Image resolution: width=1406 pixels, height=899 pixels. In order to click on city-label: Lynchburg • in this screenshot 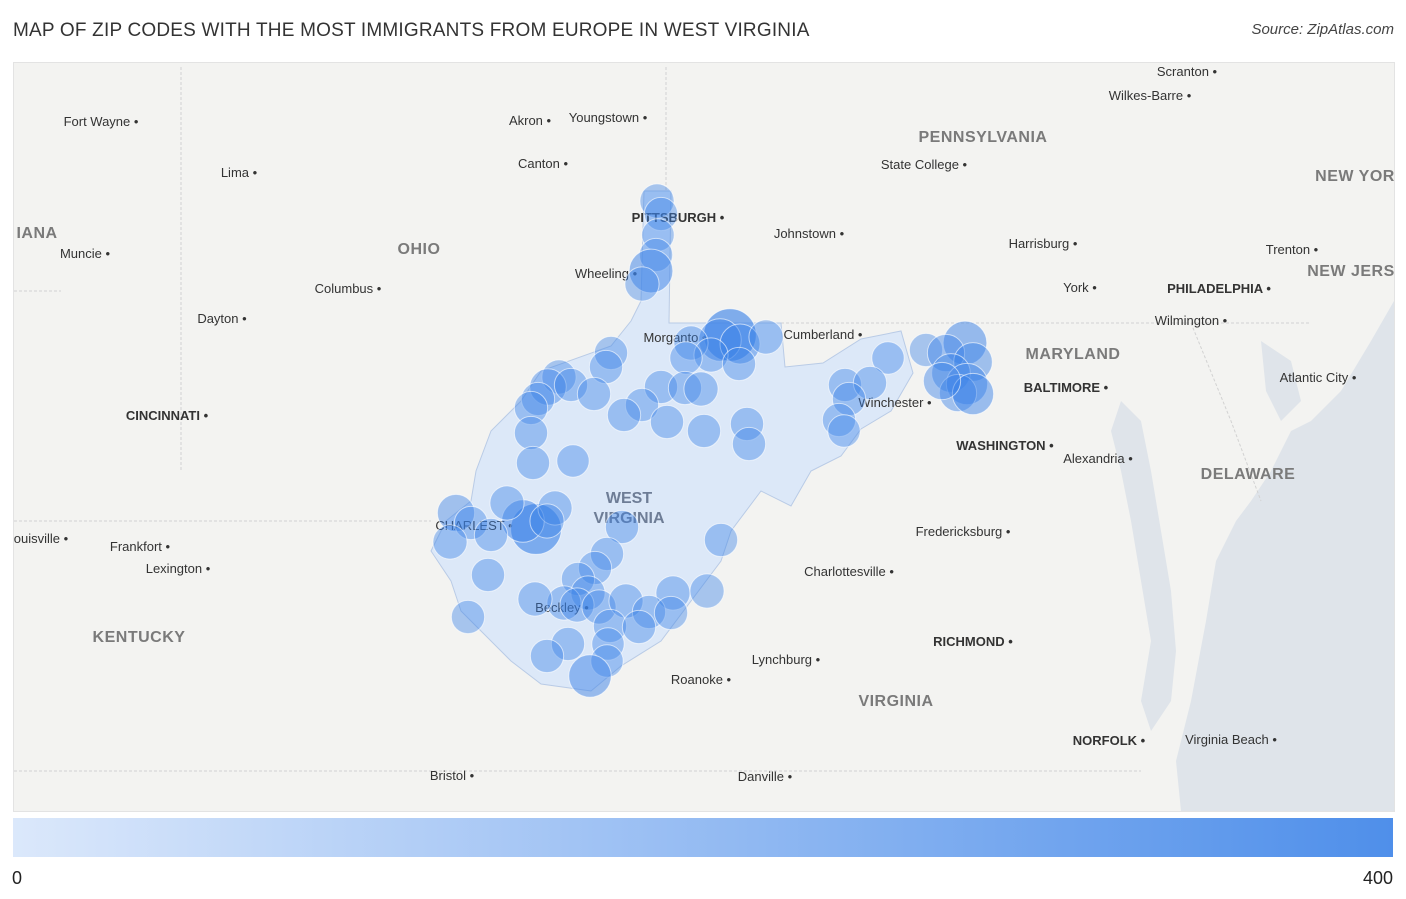, I will do `click(786, 659)`.